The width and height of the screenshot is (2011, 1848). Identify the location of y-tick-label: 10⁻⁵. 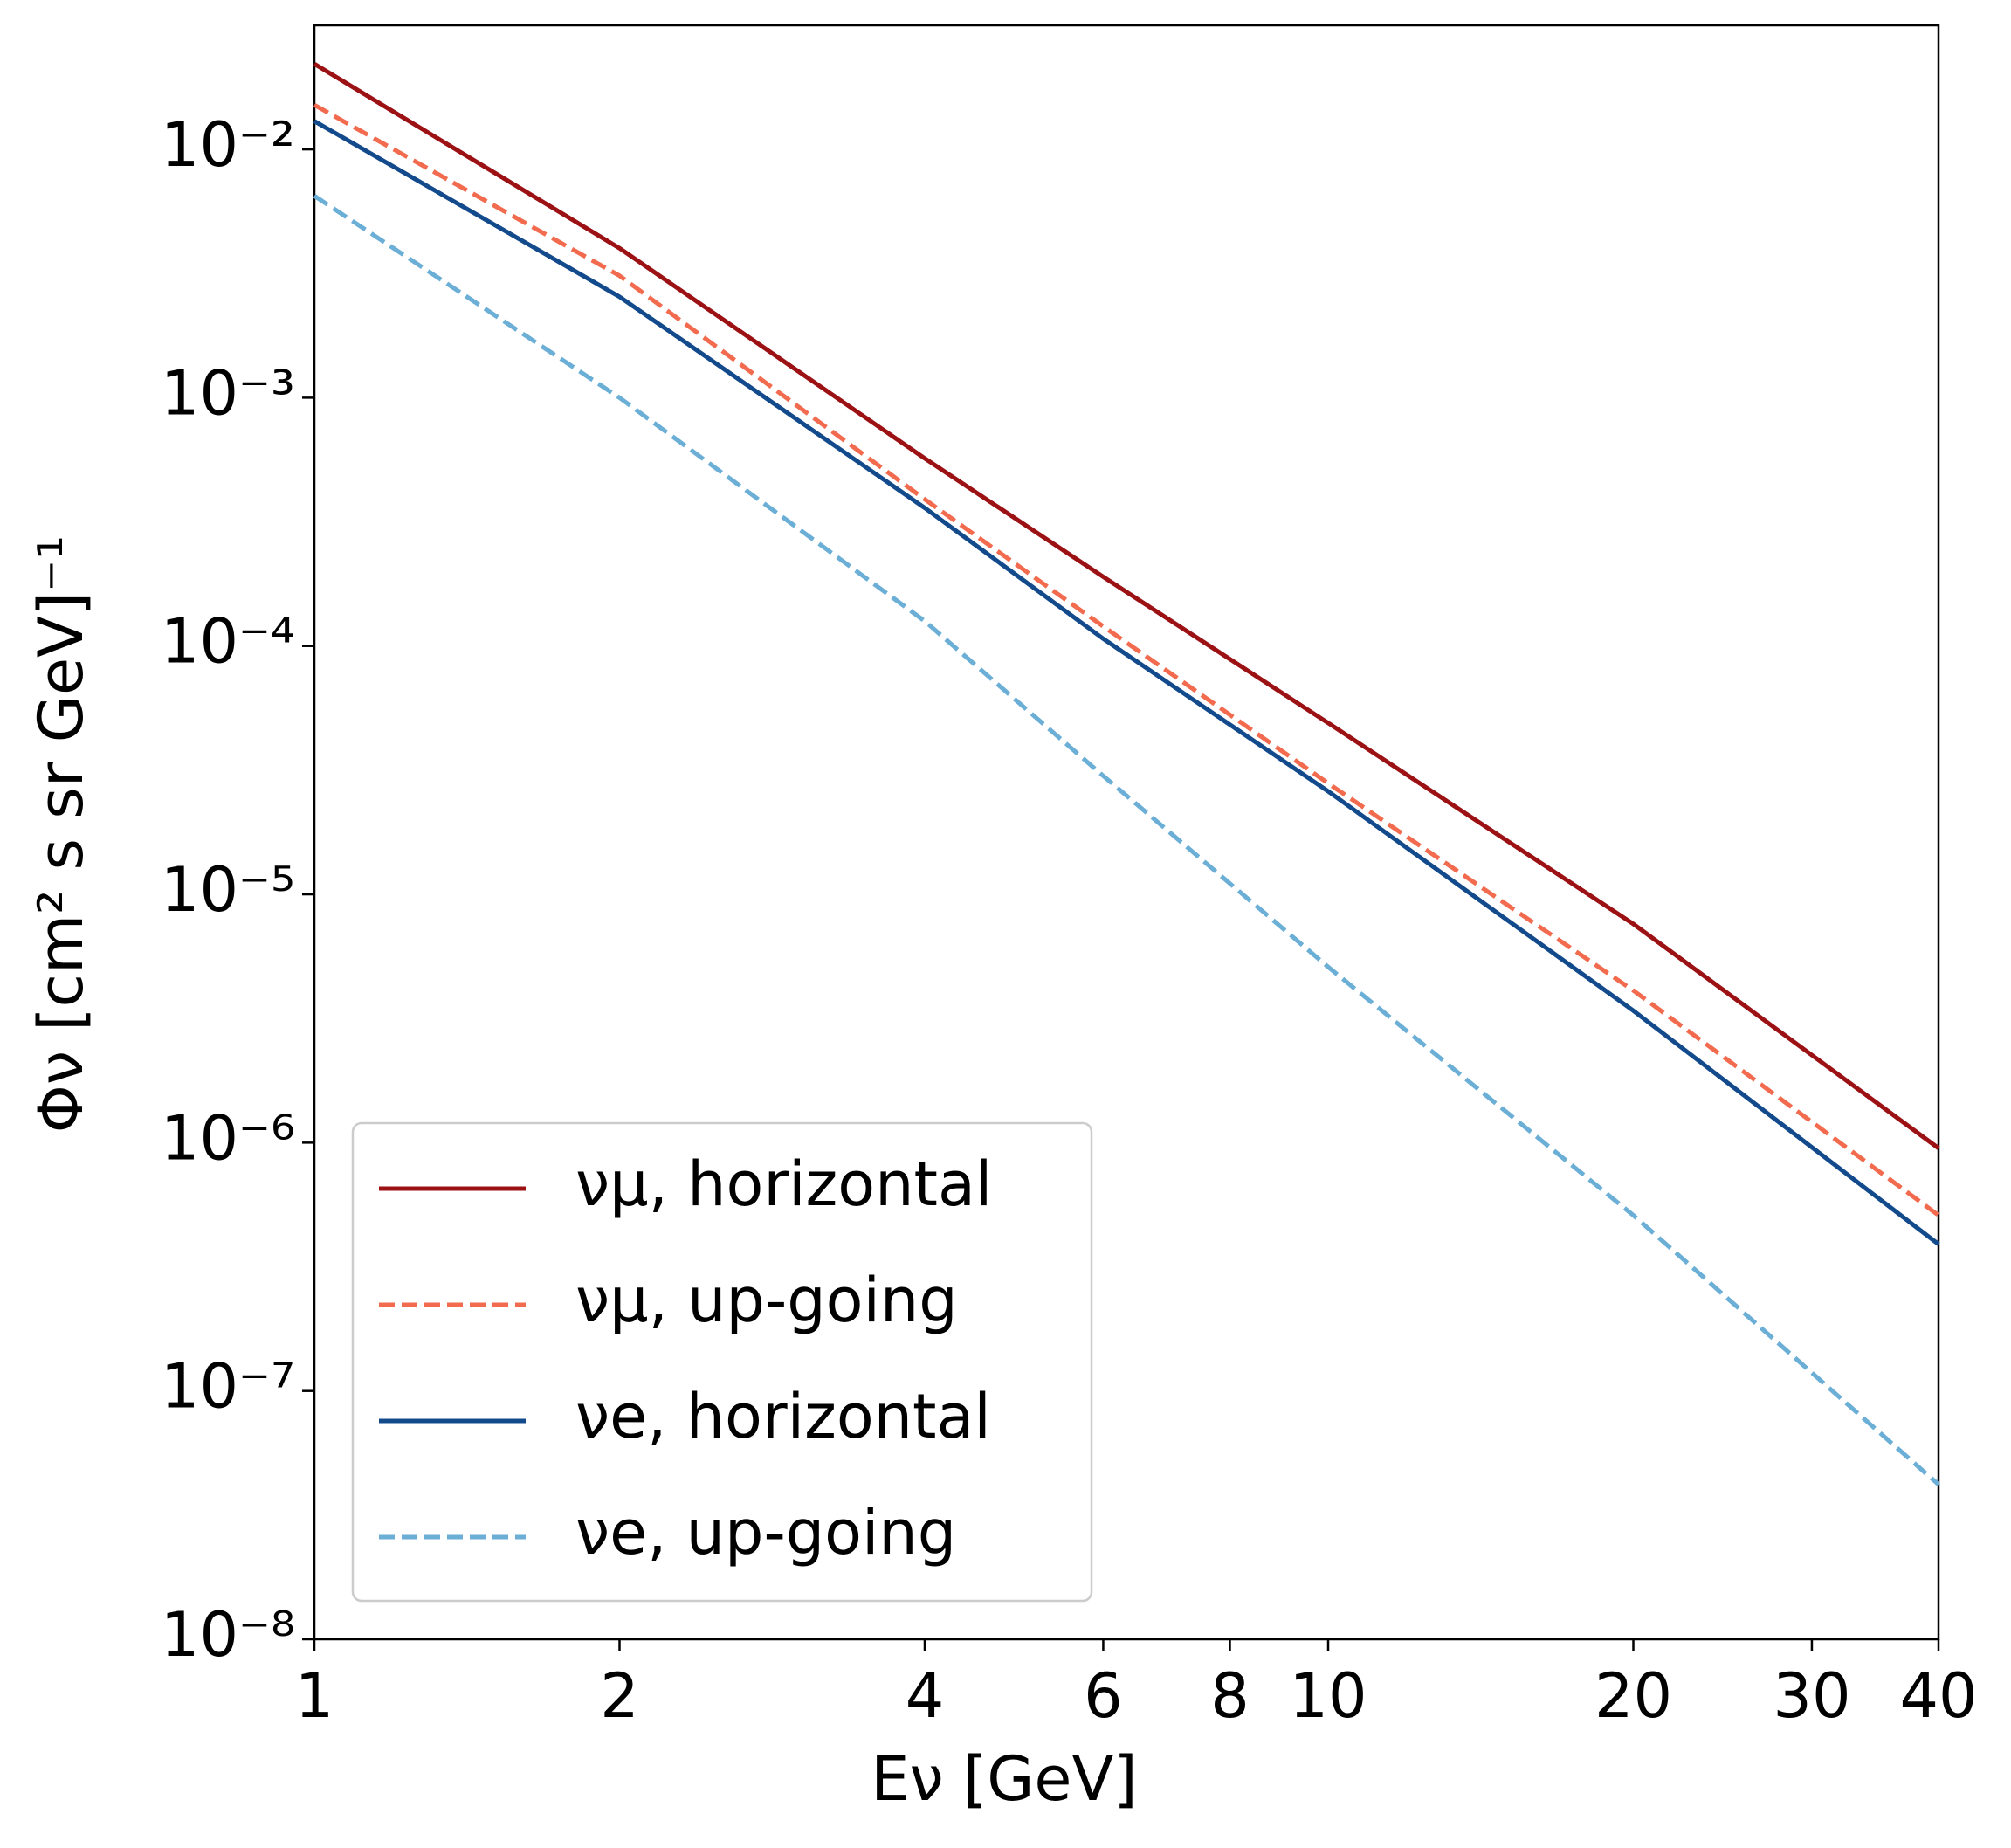
(228, 890).